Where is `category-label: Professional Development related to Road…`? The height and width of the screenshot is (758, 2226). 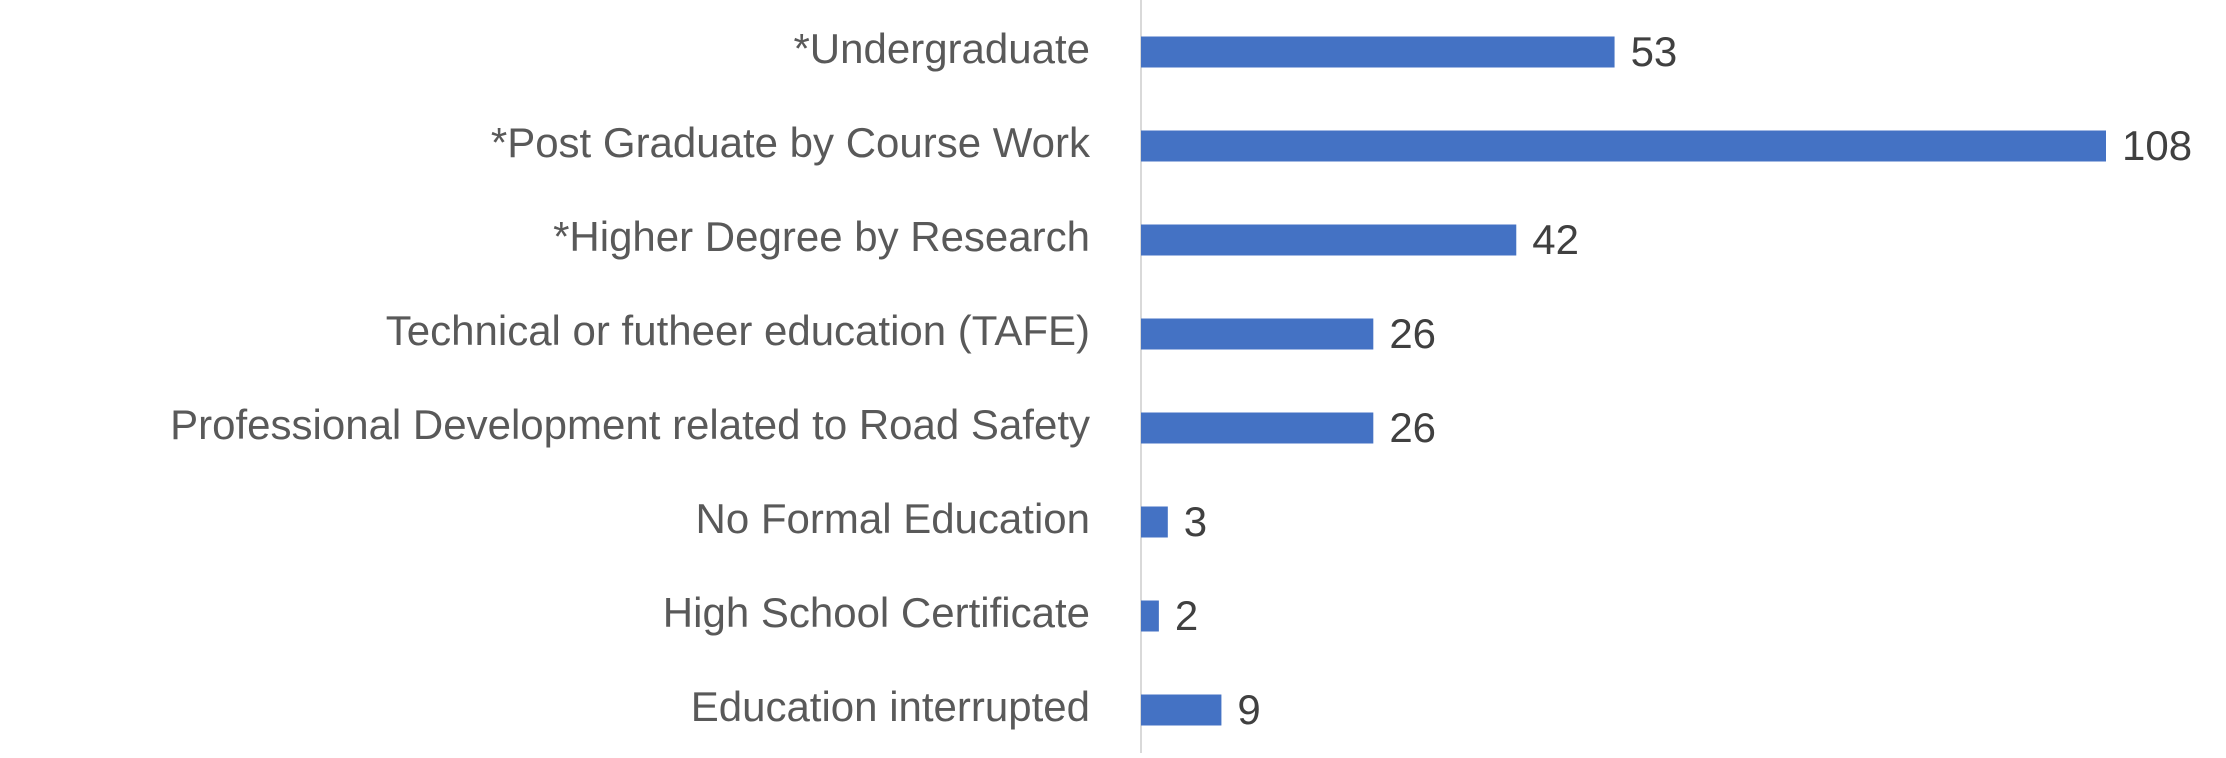 category-label: Professional Development related to Road… is located at coordinates (630, 424).